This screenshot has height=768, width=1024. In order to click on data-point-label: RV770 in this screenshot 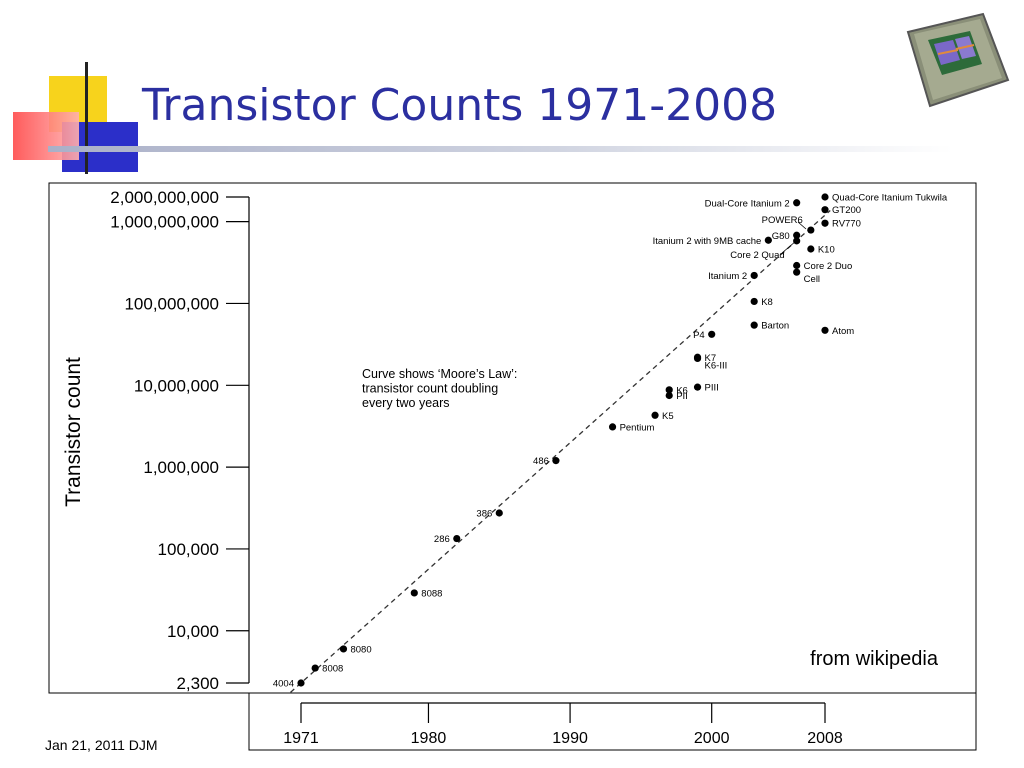, I will do `click(846, 224)`.